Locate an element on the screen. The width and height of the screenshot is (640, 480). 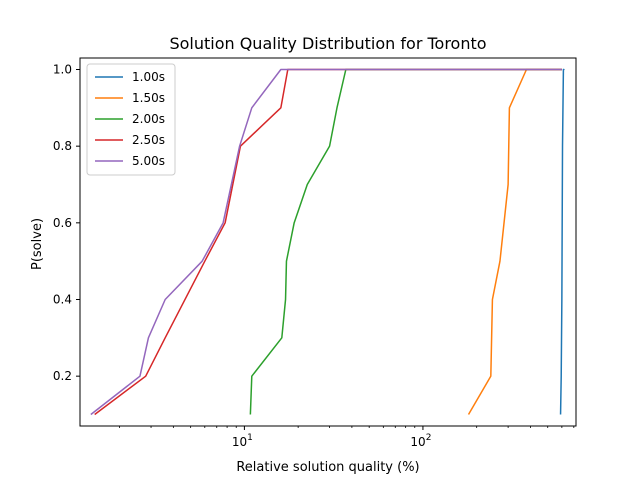
legend-label-4: 5.00s is located at coordinates (148, 161).